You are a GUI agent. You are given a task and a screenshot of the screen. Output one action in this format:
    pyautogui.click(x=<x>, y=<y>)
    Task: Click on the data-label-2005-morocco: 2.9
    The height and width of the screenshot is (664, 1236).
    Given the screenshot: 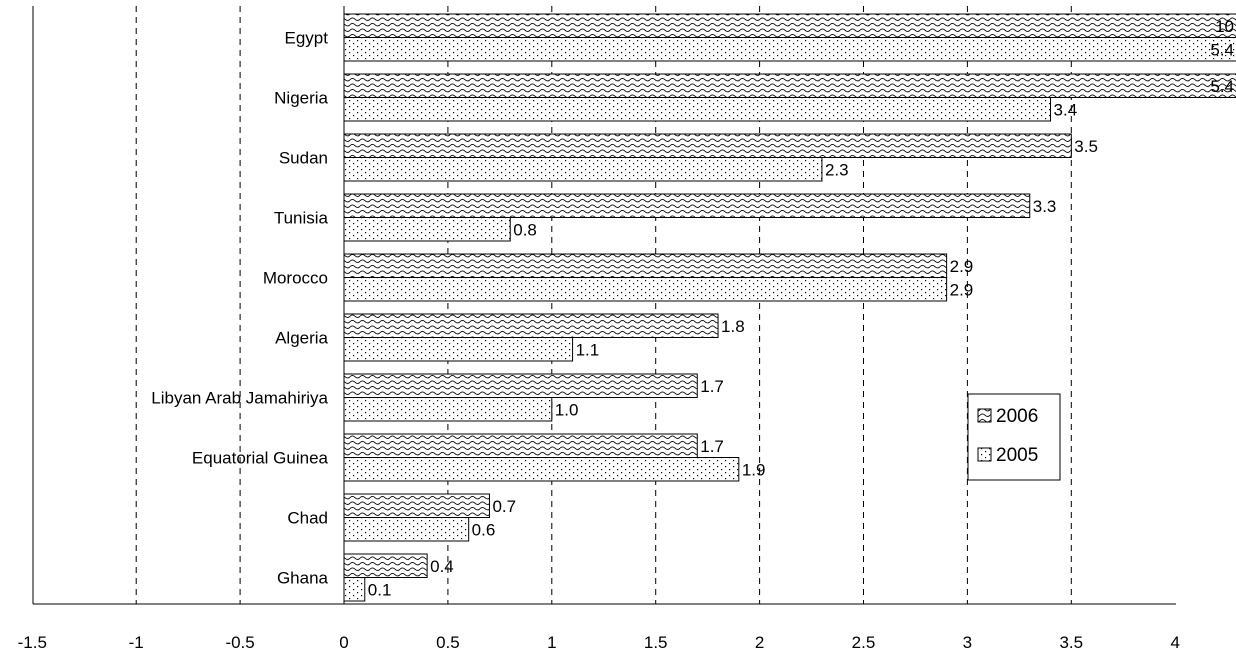 What is the action you would take?
    pyautogui.click(x=962, y=289)
    